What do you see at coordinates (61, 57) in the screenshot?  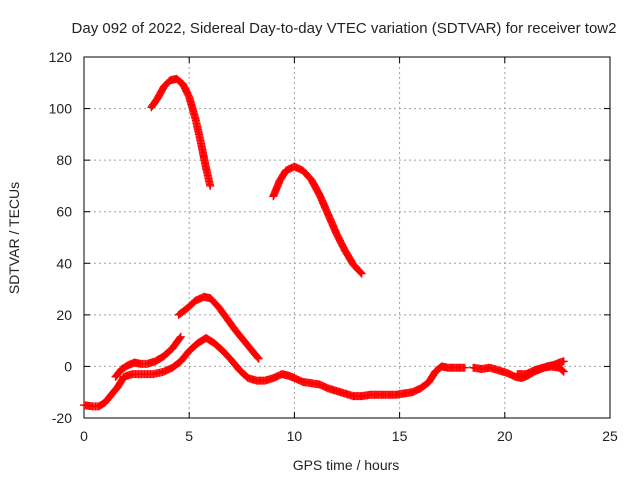 I see `y-tick-label: 120` at bounding box center [61, 57].